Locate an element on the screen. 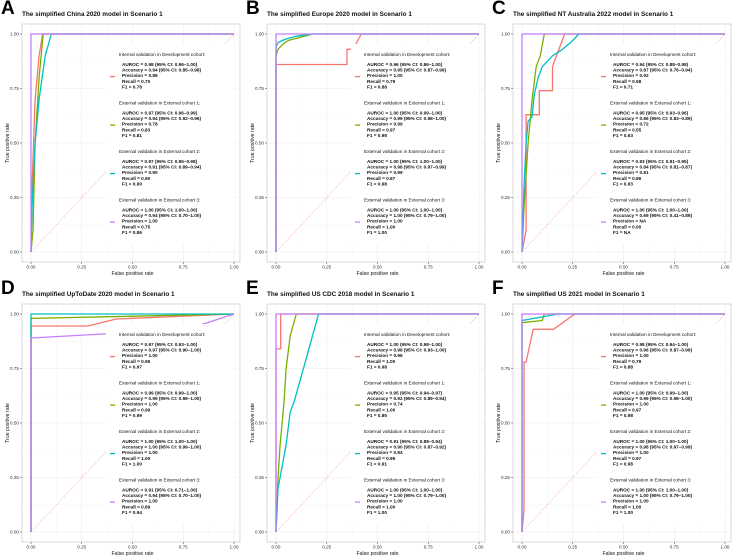 The height and width of the screenshot is (560, 738). panel-label: D is located at coordinates (8, 288).